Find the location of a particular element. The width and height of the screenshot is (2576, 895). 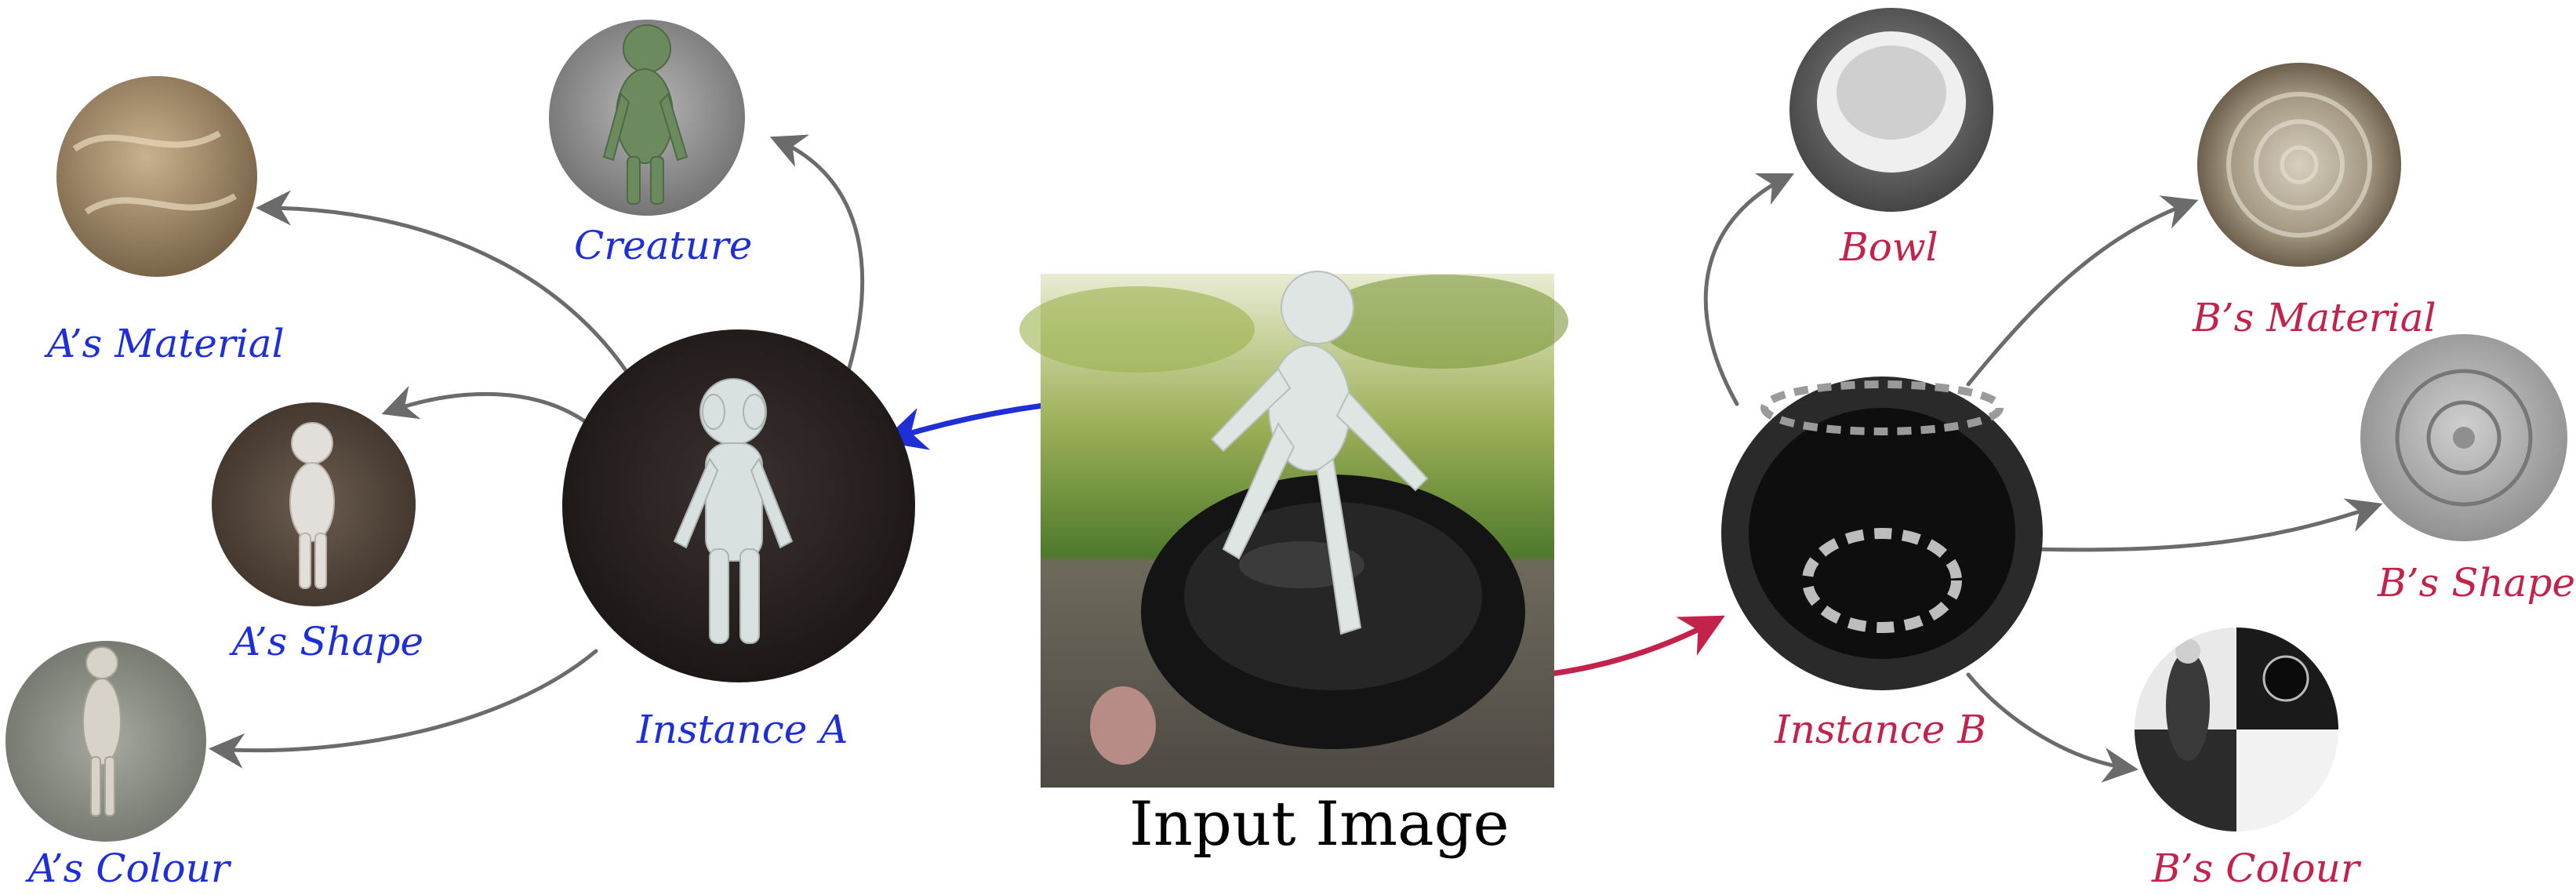

arrow-b-to-shape is located at coordinates (2206, 525).